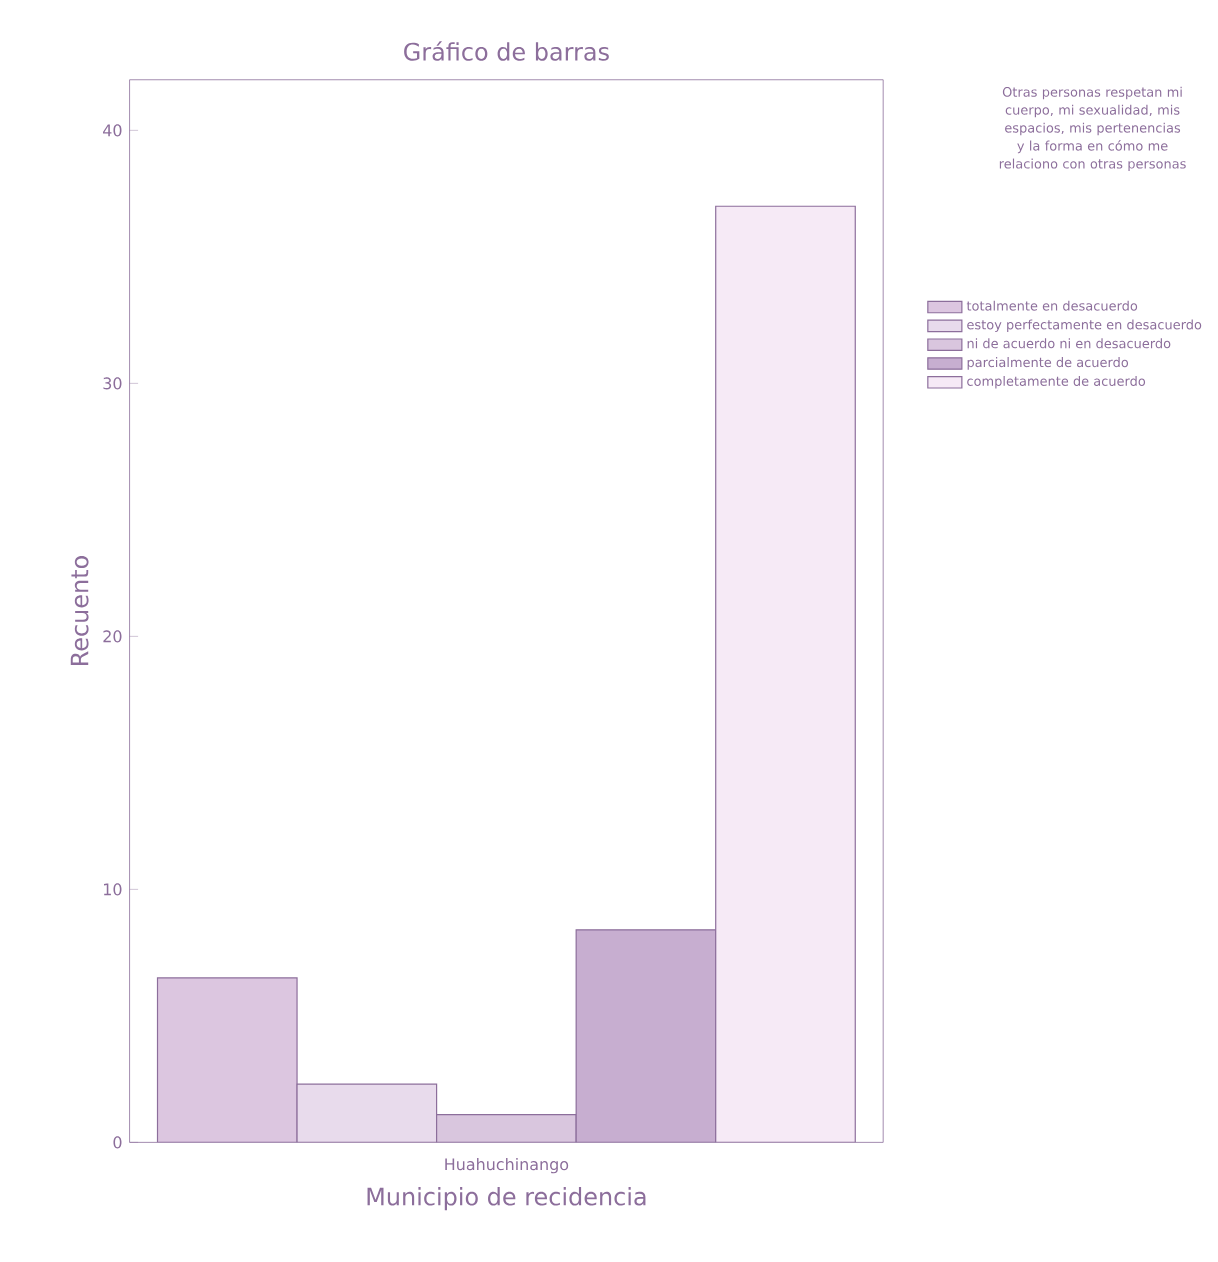 The height and width of the screenshot is (1262, 1218). Describe the element at coordinates (506, 1199) in the screenshot. I see `x-axis-title: Municipio de recidencia` at that location.